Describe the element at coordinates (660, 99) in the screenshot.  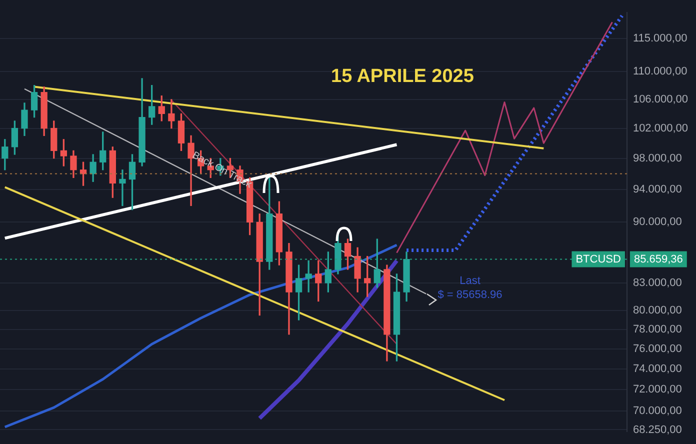
I see `y-tick-label: 106.000,00` at that location.